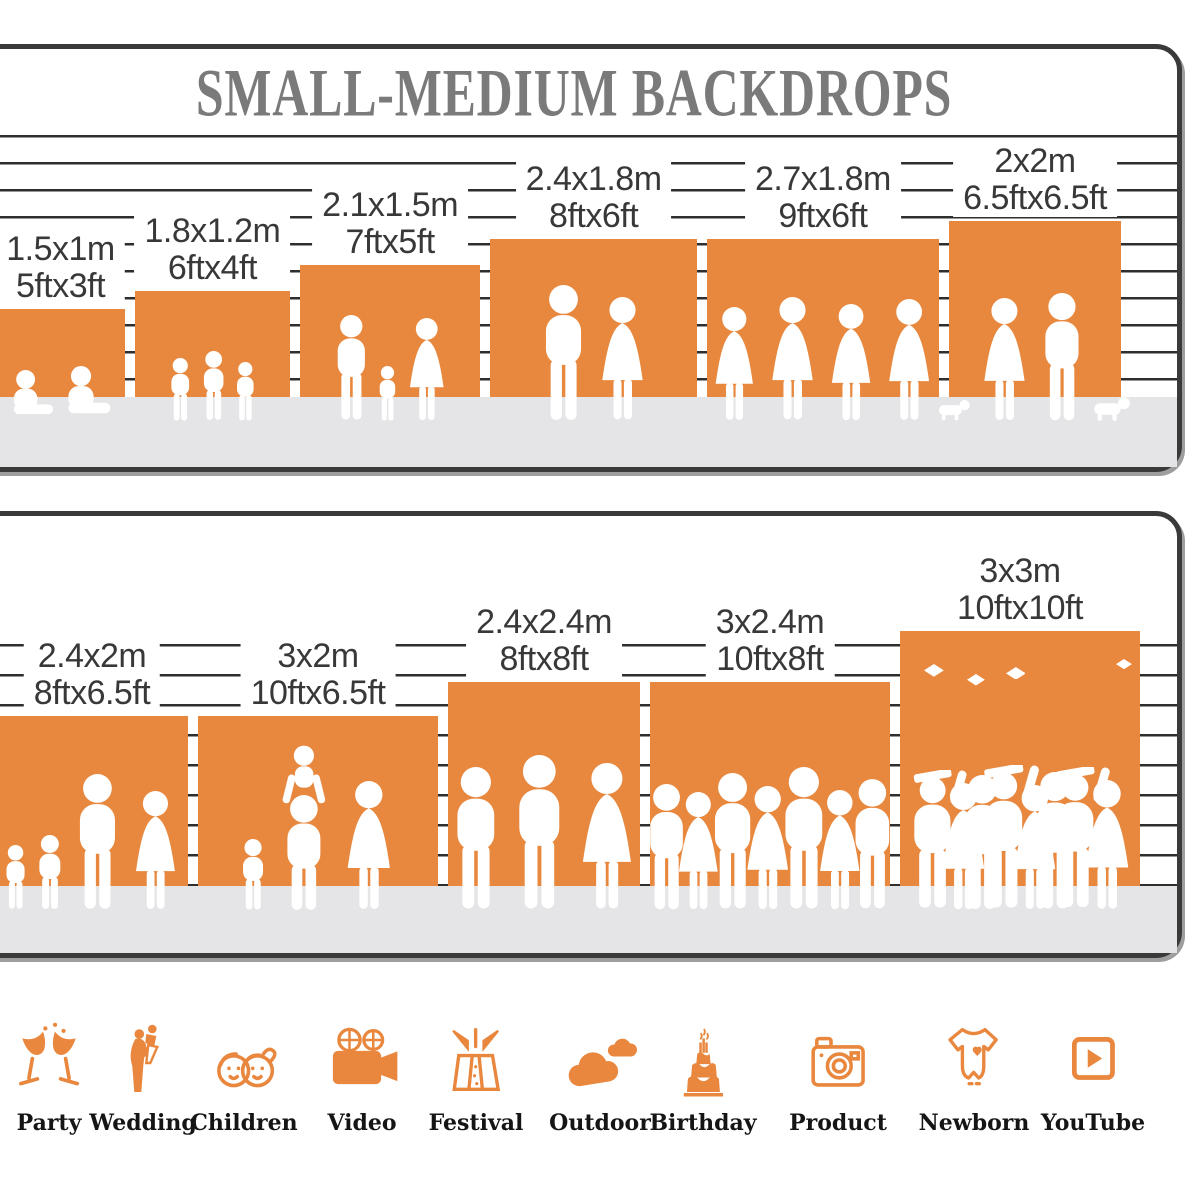 This screenshot has height=1200, width=1200. I want to click on sitchild-silhouette, so click(34, 392).